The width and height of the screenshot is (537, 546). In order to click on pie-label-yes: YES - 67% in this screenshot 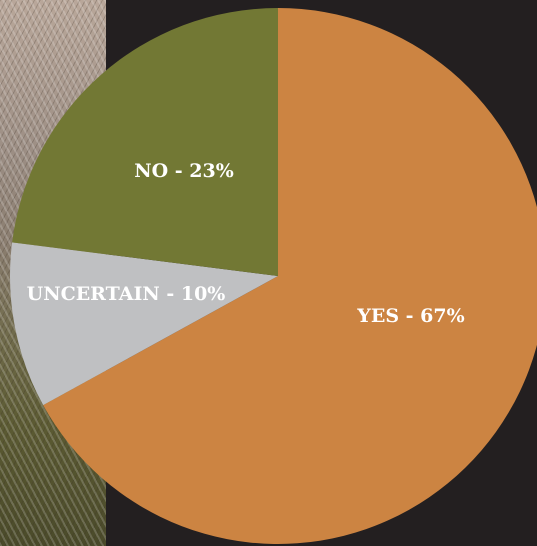, I will do `click(410, 316)`.